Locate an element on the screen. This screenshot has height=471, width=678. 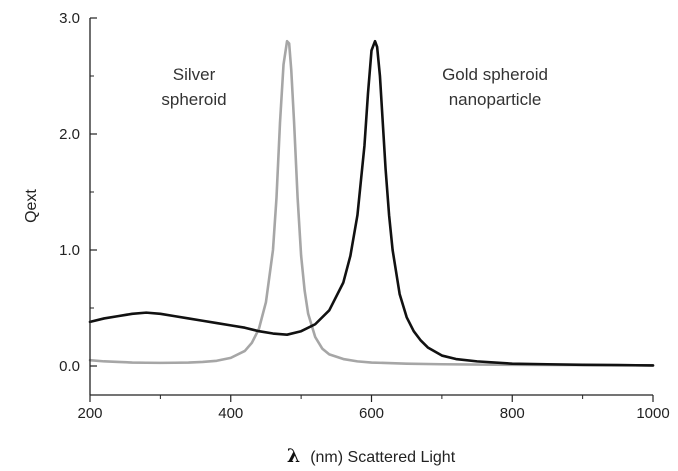
x-tick-label: 400 is located at coordinates (230, 413).